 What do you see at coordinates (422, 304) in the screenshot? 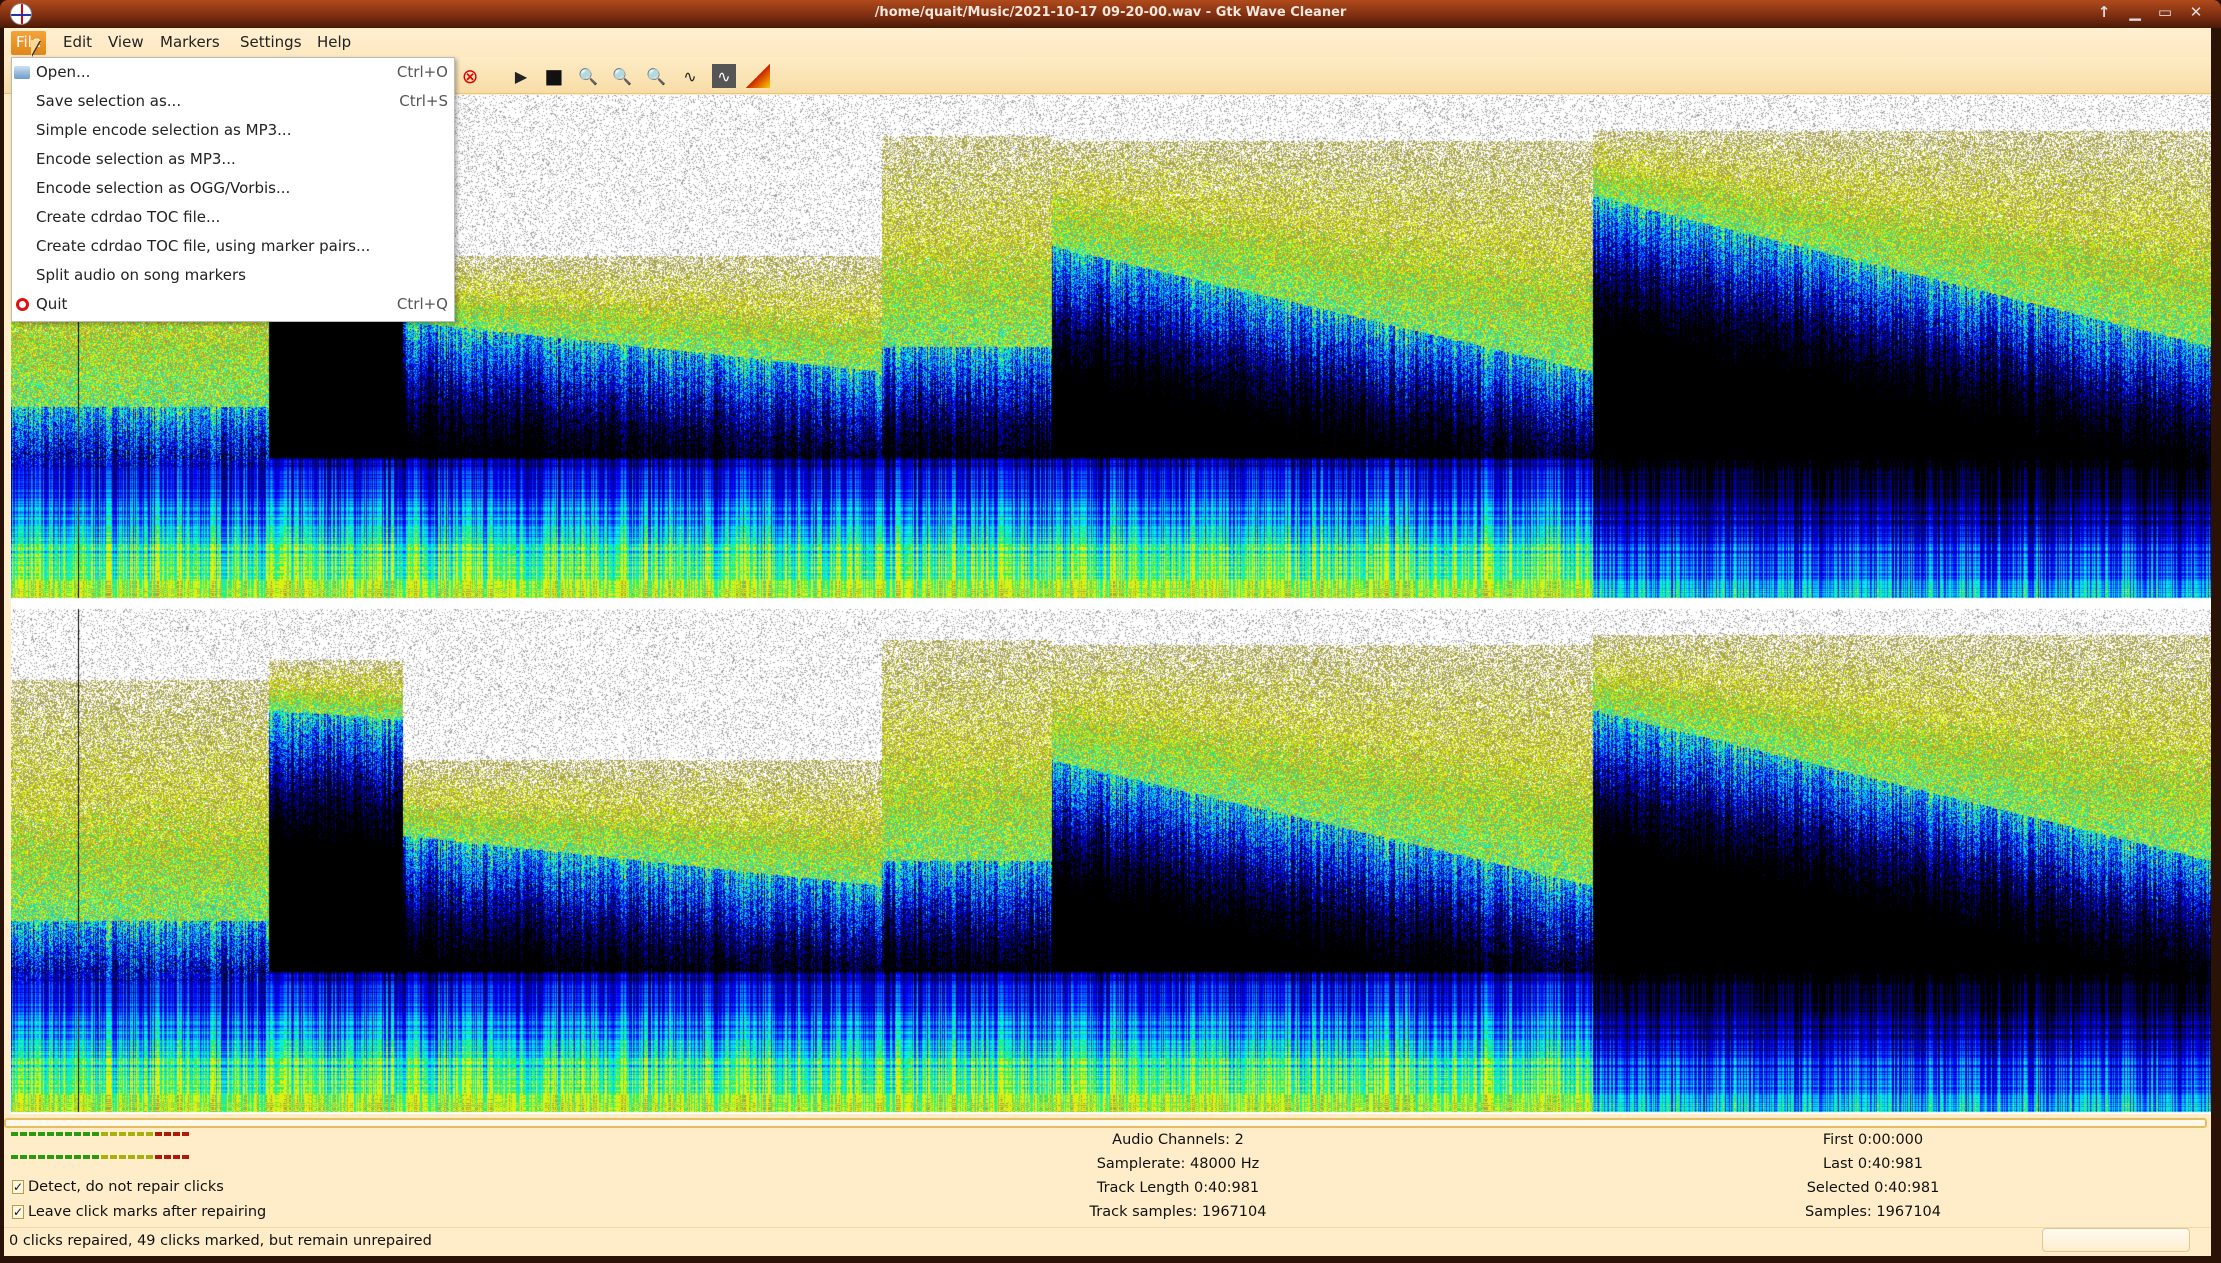
I see `menu-item-shortcut: Ctrl+Q` at bounding box center [422, 304].